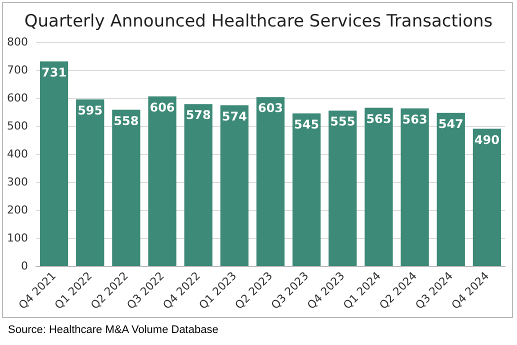  Describe the element at coordinates (451, 123) in the screenshot. I see `data-label: 547` at that location.